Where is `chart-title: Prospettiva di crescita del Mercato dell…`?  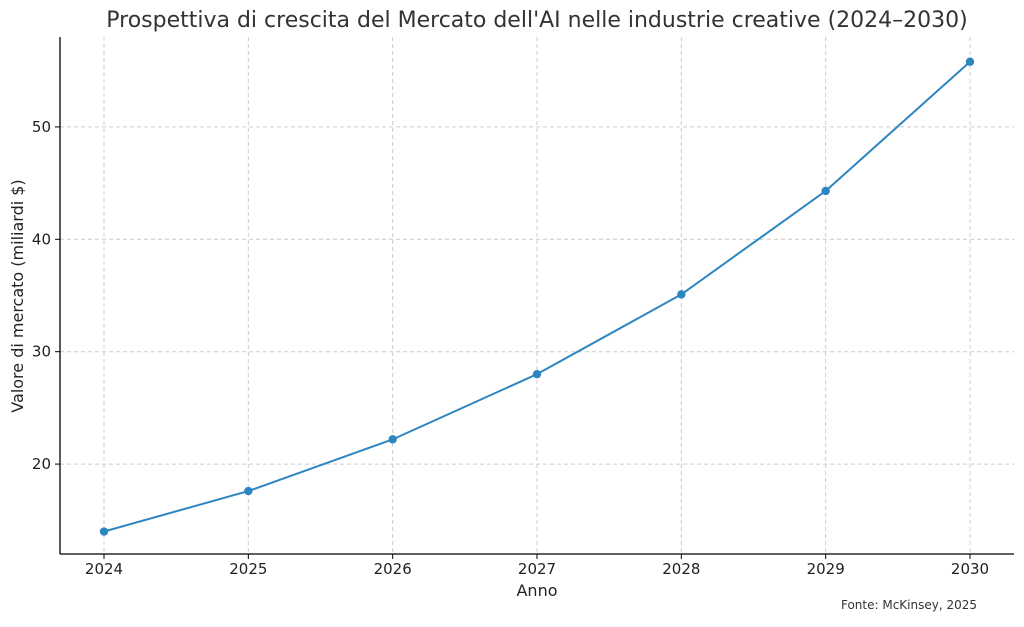
chart-title: Prospettiva di crescita del Mercato dell… is located at coordinates (536, 20).